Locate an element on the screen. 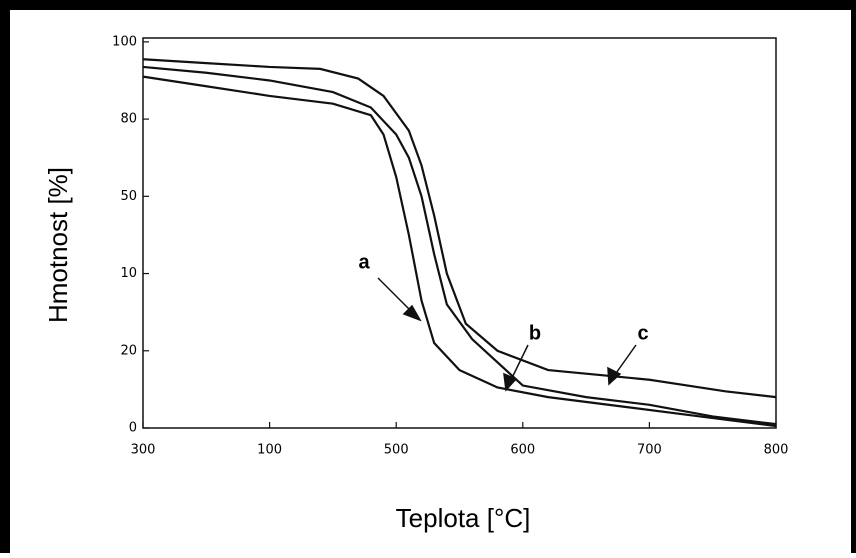 This screenshot has width=856, height=558. y-axis-label: Hmotnost [%] is located at coordinates (58, 245).